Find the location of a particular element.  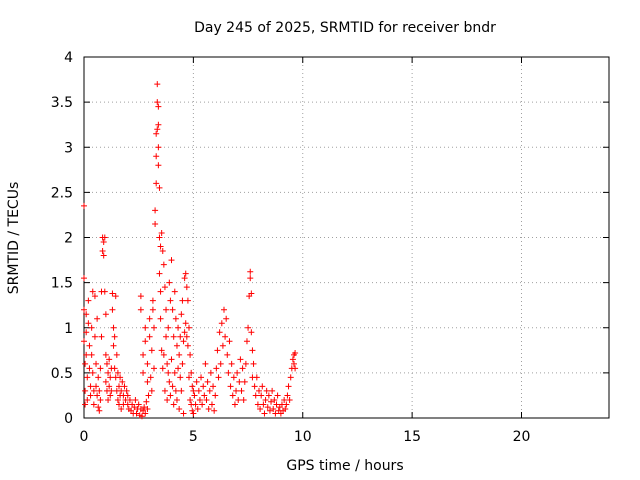

y-tick-label: 1.5 is located at coordinates (62, 284).